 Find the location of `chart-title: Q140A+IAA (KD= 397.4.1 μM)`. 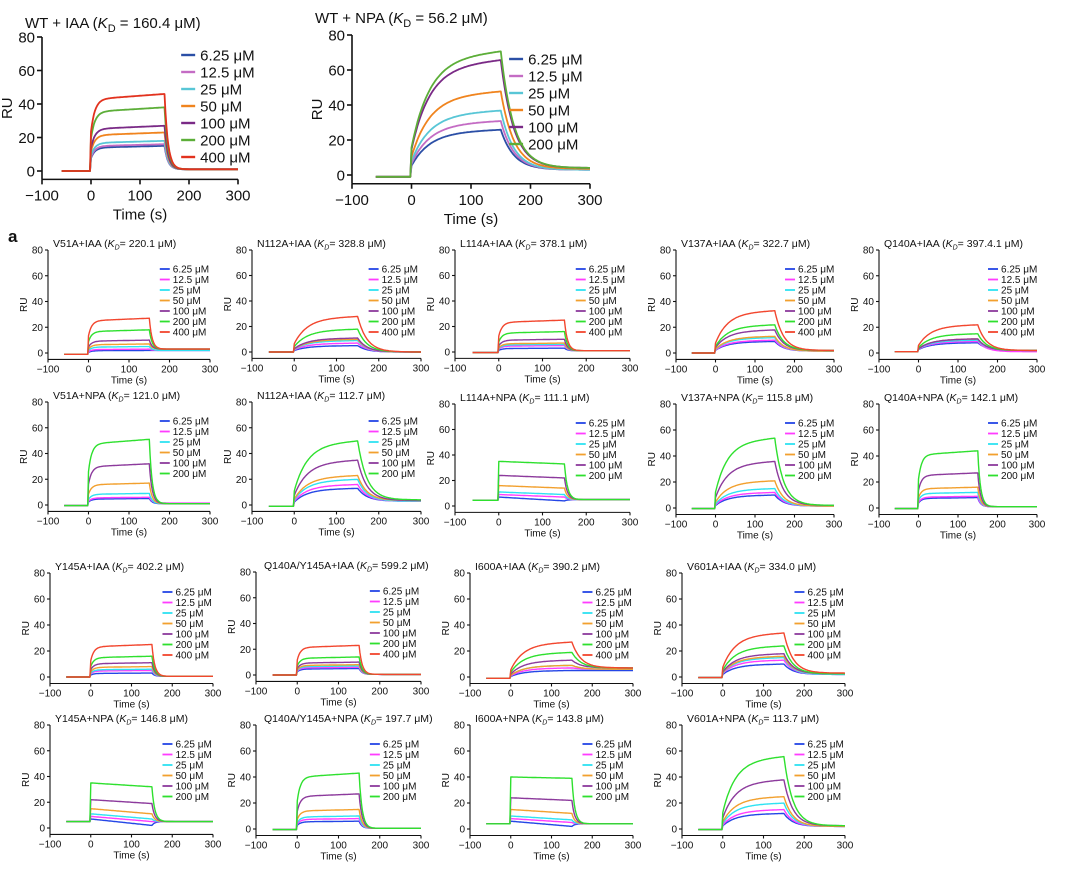

chart-title: Q140A+IAA (KD= 397.4.1 μM) is located at coordinates (953, 245).